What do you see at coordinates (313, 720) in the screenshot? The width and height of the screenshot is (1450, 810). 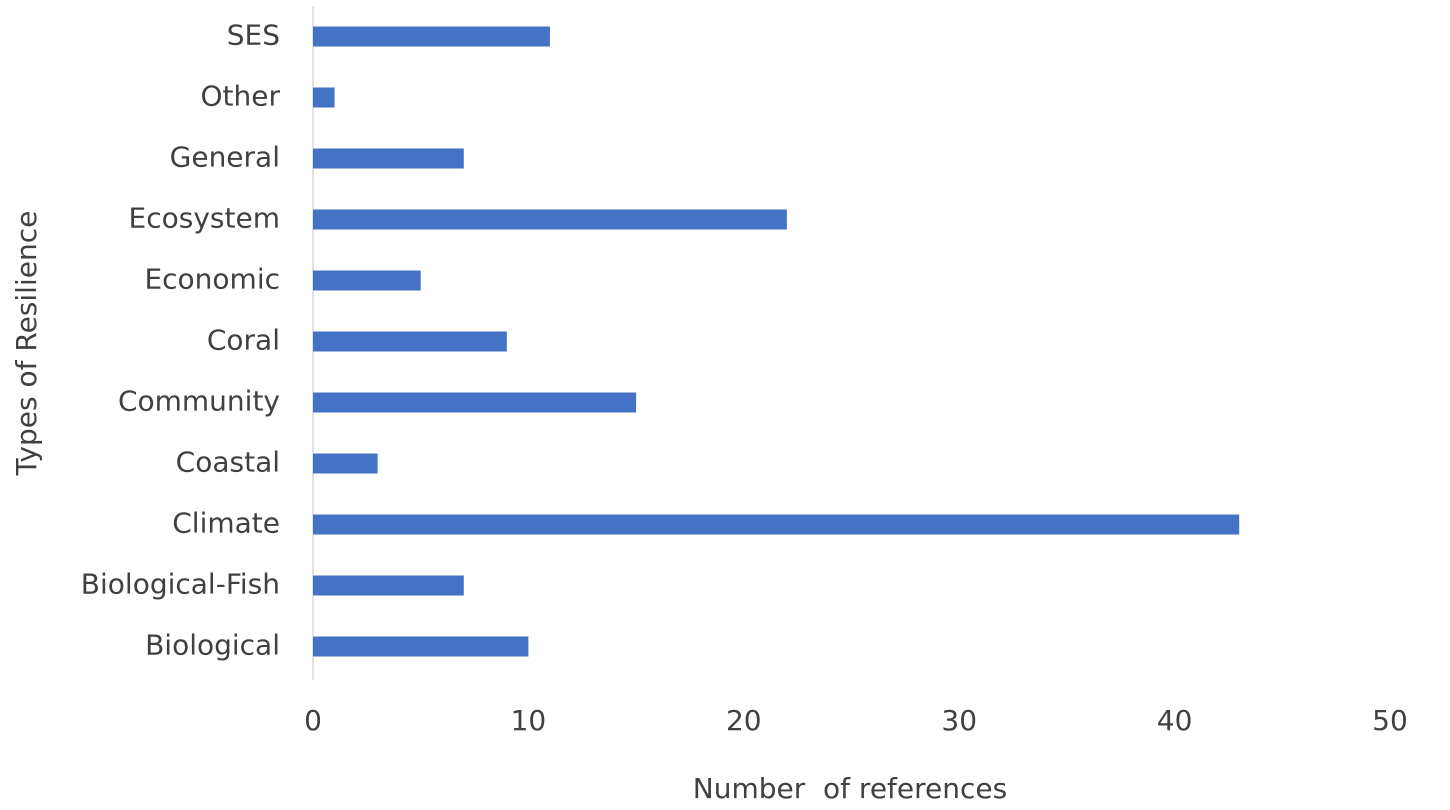 I see `x-tick-label: 0` at bounding box center [313, 720].